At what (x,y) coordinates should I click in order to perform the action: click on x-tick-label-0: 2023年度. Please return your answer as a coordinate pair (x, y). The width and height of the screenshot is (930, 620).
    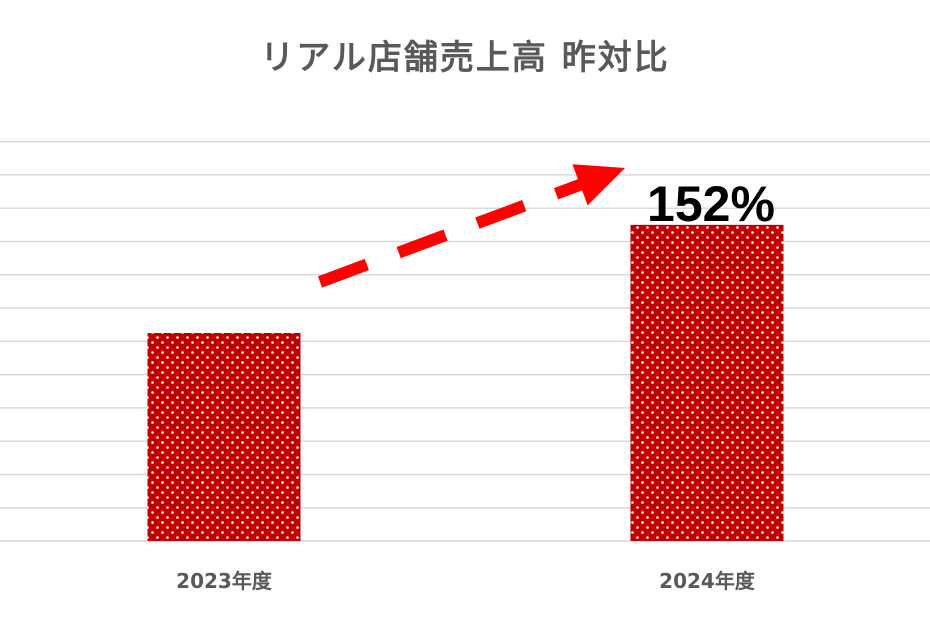
    Looking at the image, I should click on (224, 581).